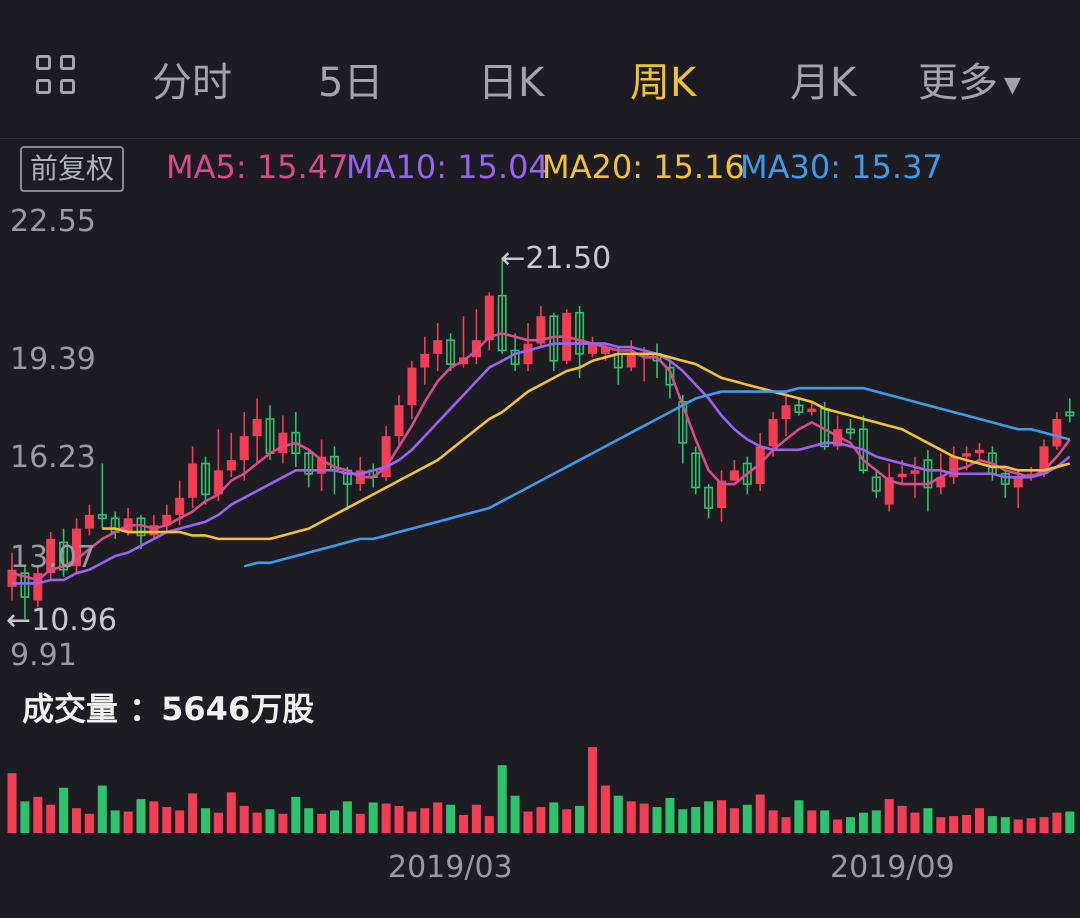  I want to click on tab-more-label: 更多, so click(958, 83).